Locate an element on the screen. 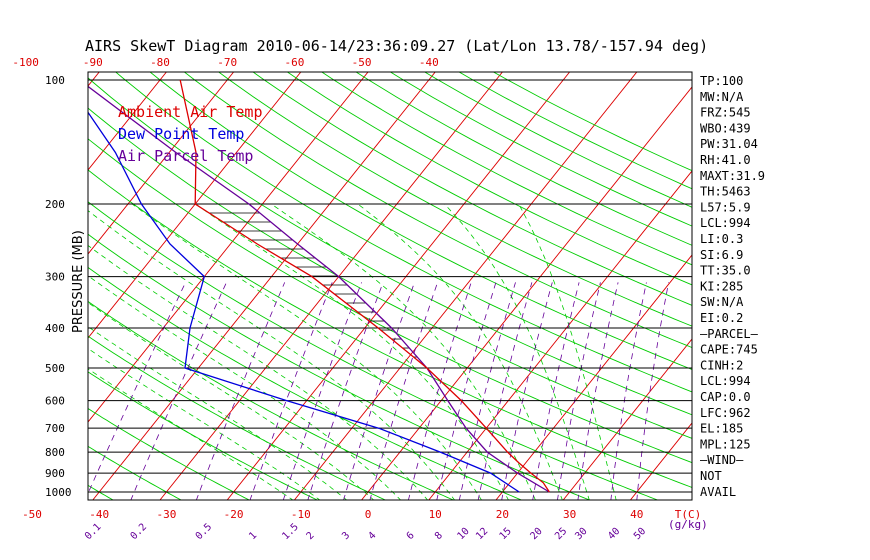 The height and width of the screenshot is (560, 870). mixing-ratio-label: 15 is located at coordinates (506, 534).